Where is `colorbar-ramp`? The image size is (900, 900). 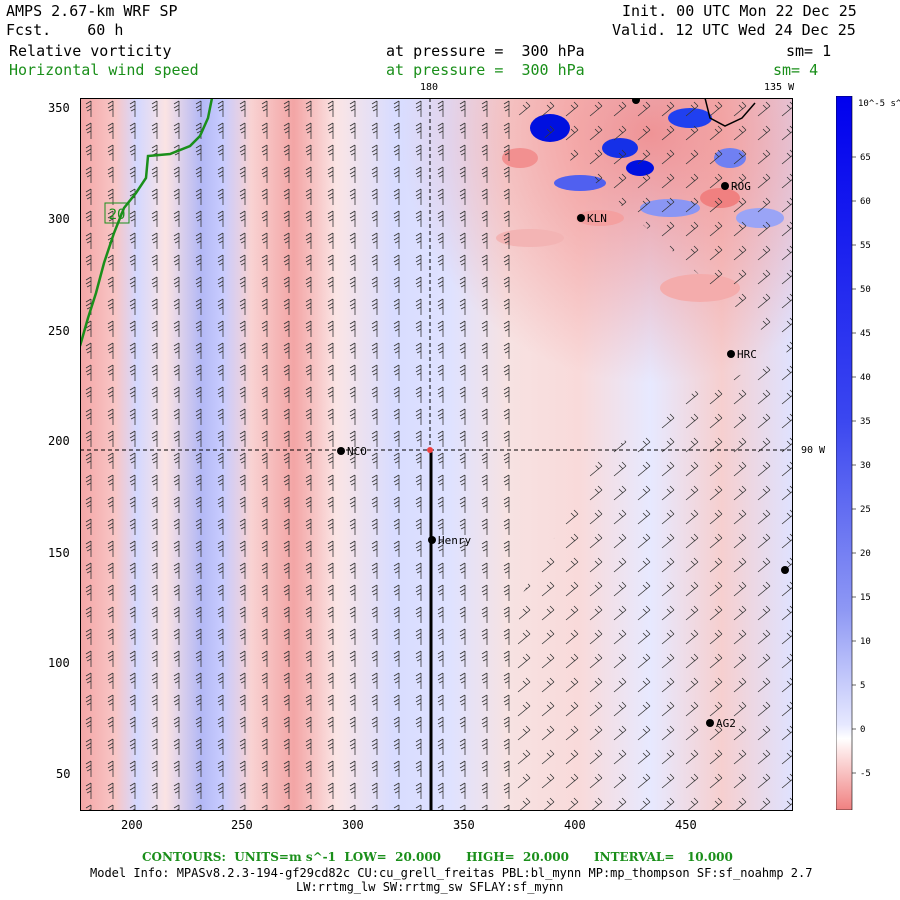 colorbar-ramp is located at coordinates (844, 453).